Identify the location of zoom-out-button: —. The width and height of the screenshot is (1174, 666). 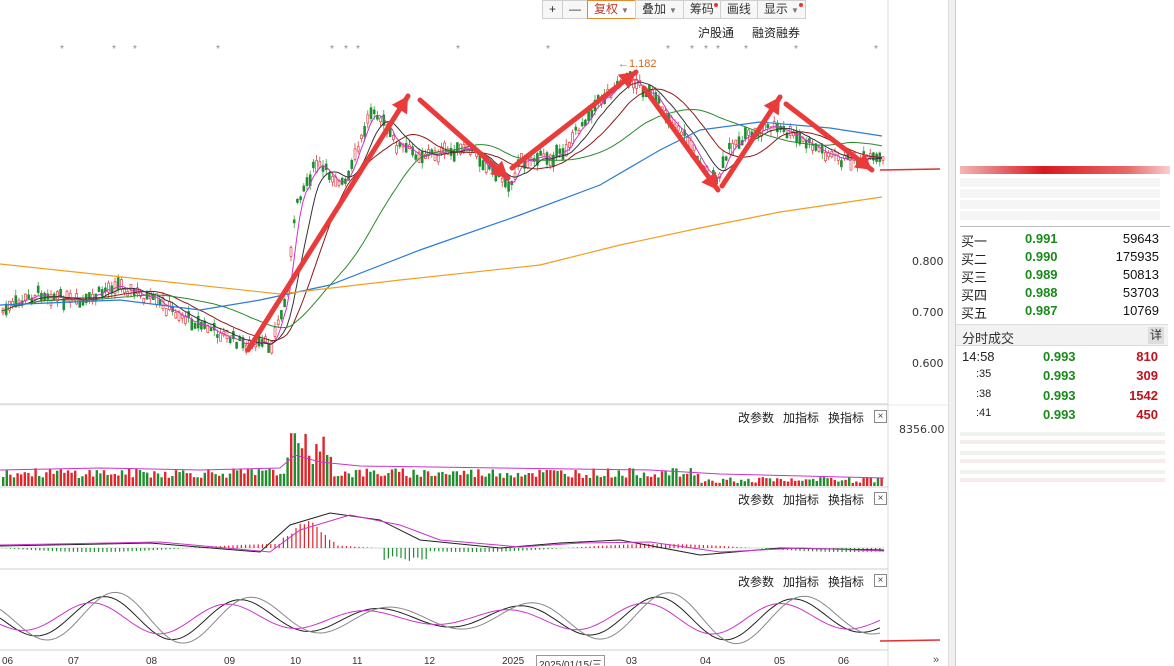
(575, 9).